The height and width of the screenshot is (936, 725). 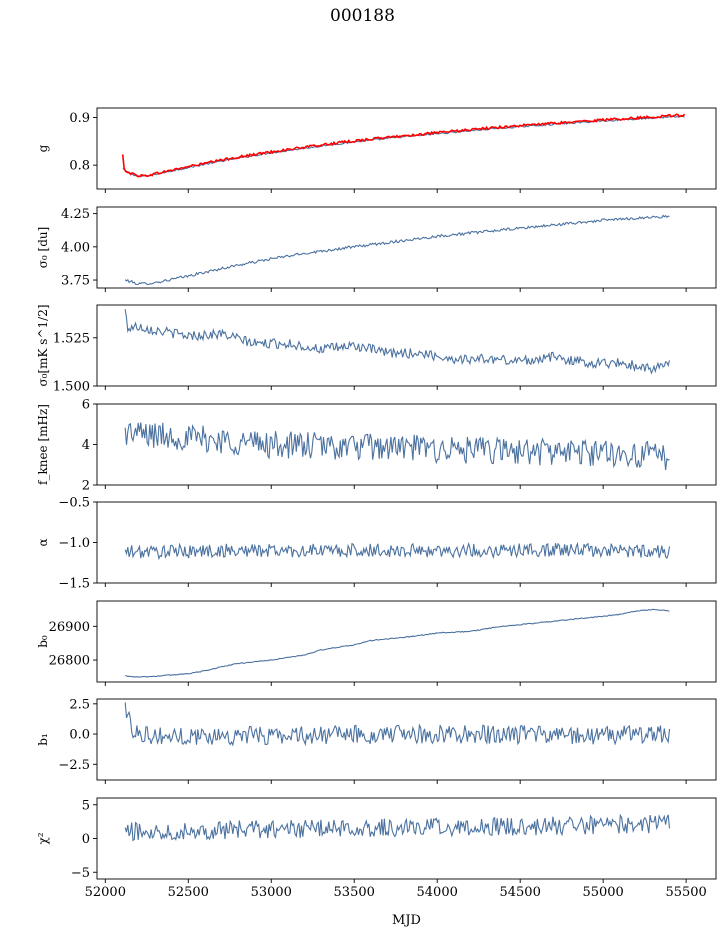 What do you see at coordinates (86, 486) in the screenshot?
I see `y-tick-label: 2` at bounding box center [86, 486].